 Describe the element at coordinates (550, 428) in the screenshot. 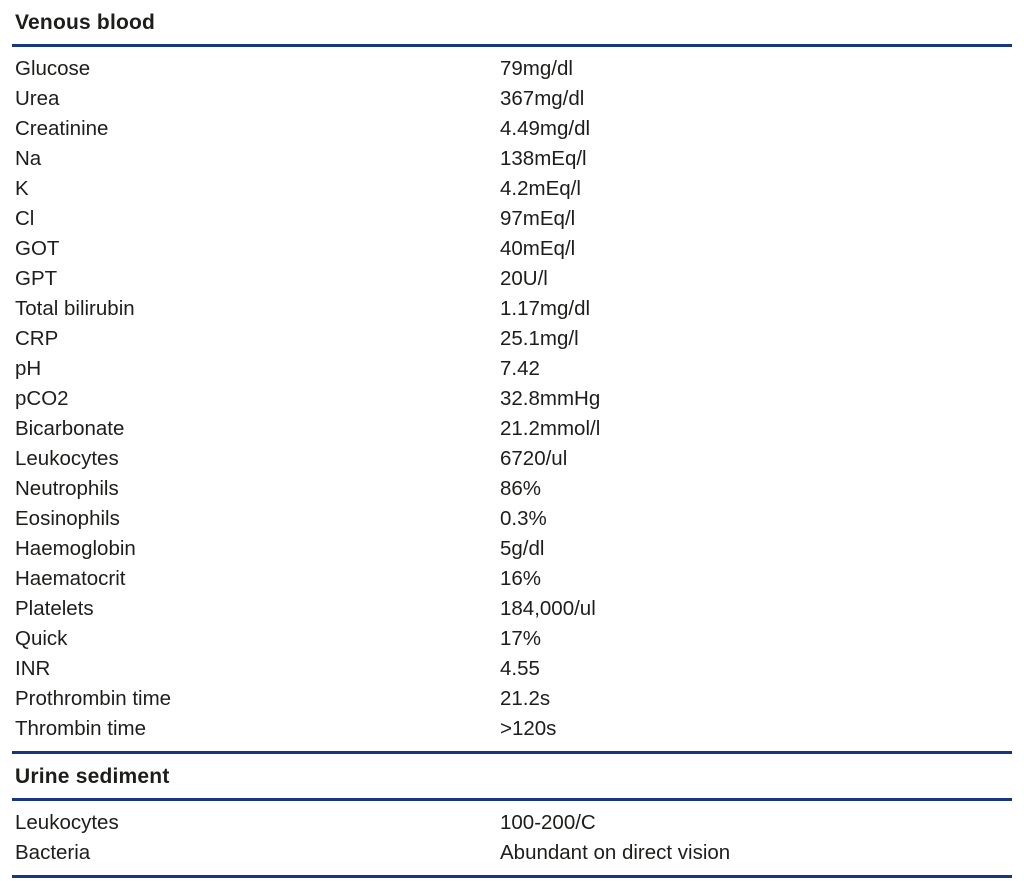

I see `lab-value: 21.2mmol/l` at that location.